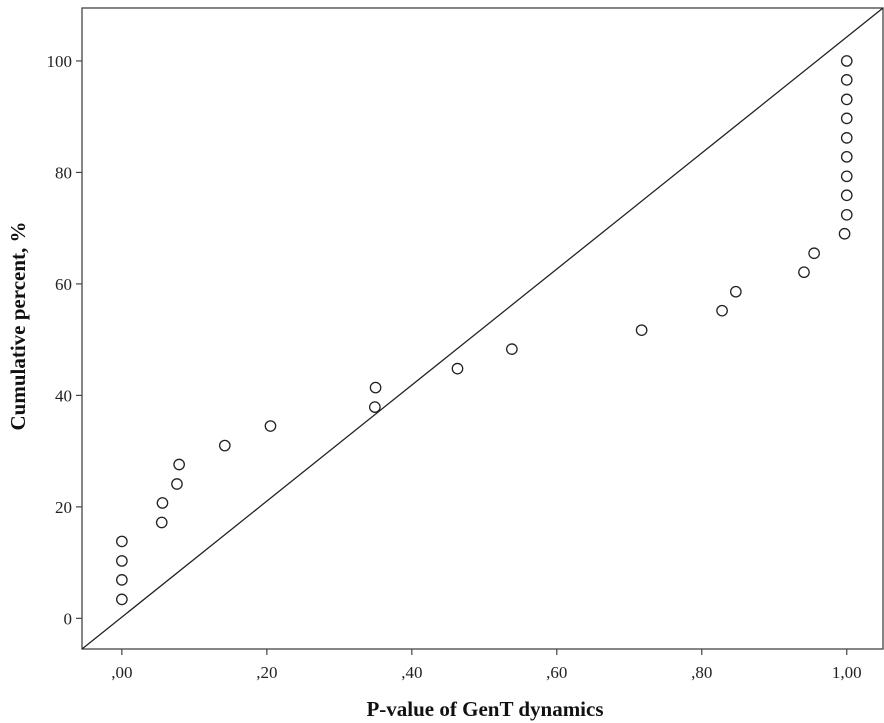 The width and height of the screenshot is (884, 723). What do you see at coordinates (484, 709) in the screenshot?
I see `x-axis-title: P-value of GenT dynamics` at bounding box center [484, 709].